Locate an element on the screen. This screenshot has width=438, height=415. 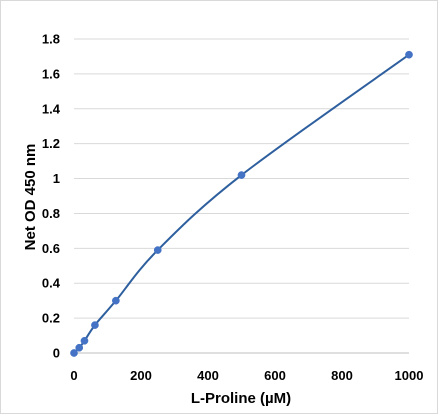
y-tick-label: 1.8 is located at coordinates (51, 39).